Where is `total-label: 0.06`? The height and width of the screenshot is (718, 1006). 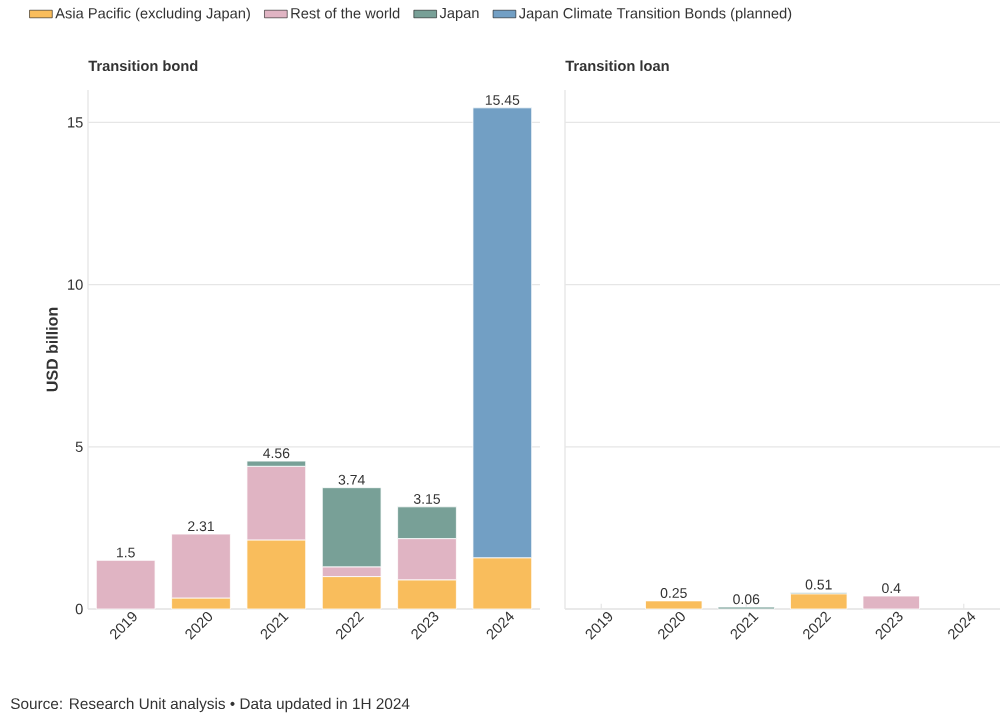 total-label: 0.06 is located at coordinates (746, 599).